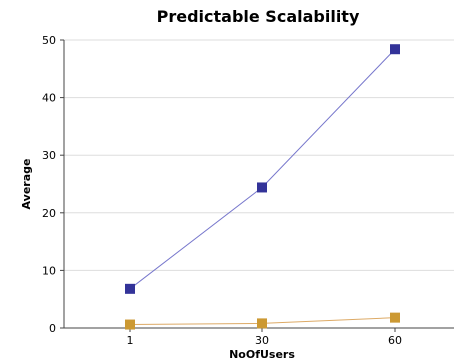 The height and width of the screenshot is (362, 454). I want to click on y-tick-label: 20, so click(49, 213).